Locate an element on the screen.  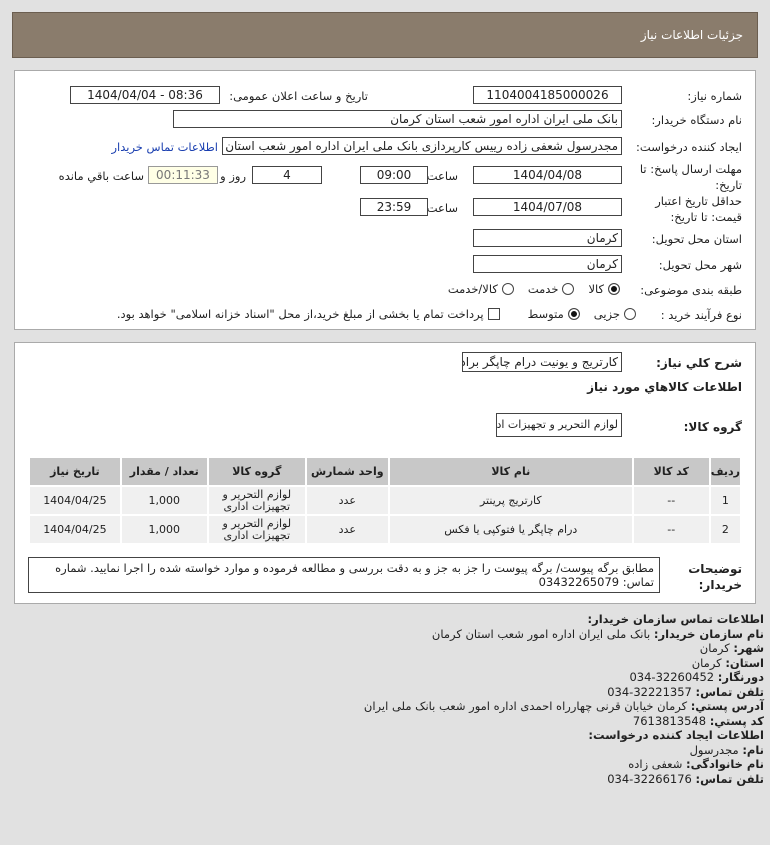
phone-value: 034-32221357 is located at coordinates (649, 691).